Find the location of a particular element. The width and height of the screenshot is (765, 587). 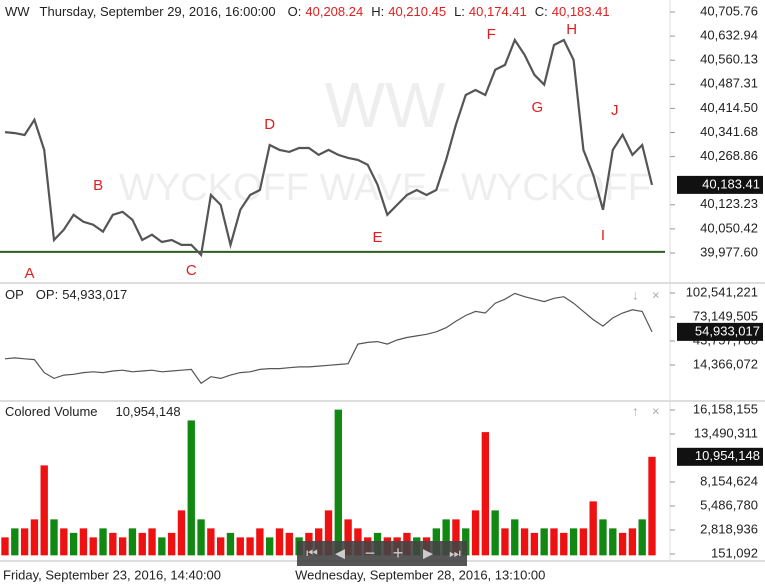

pane-value: 54,933,017 is located at coordinates (94, 294).